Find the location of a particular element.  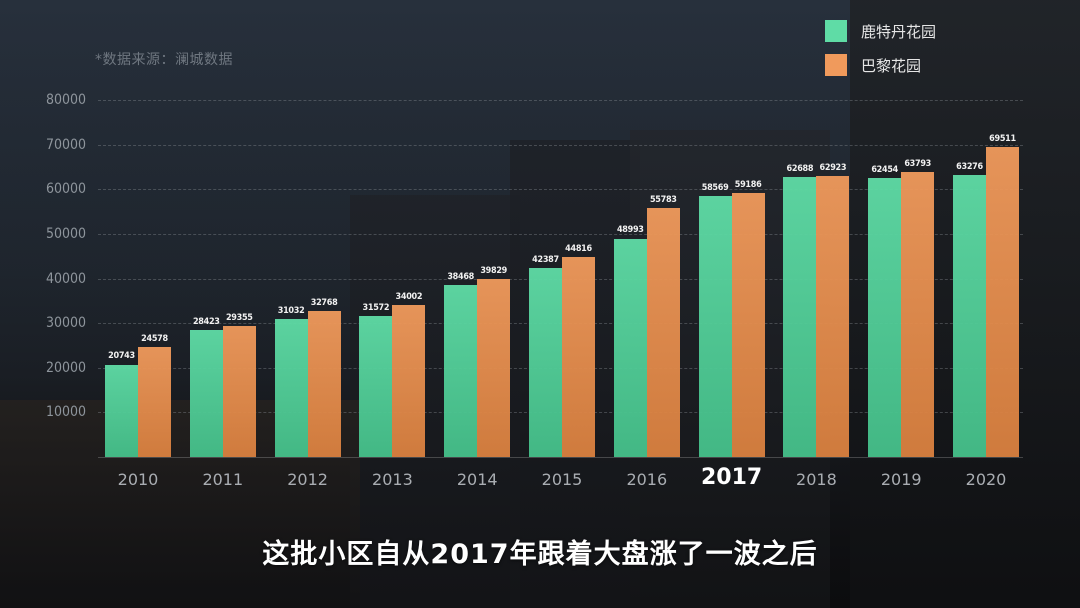

y-axis-tick: 60000 is located at coordinates (65, 189).